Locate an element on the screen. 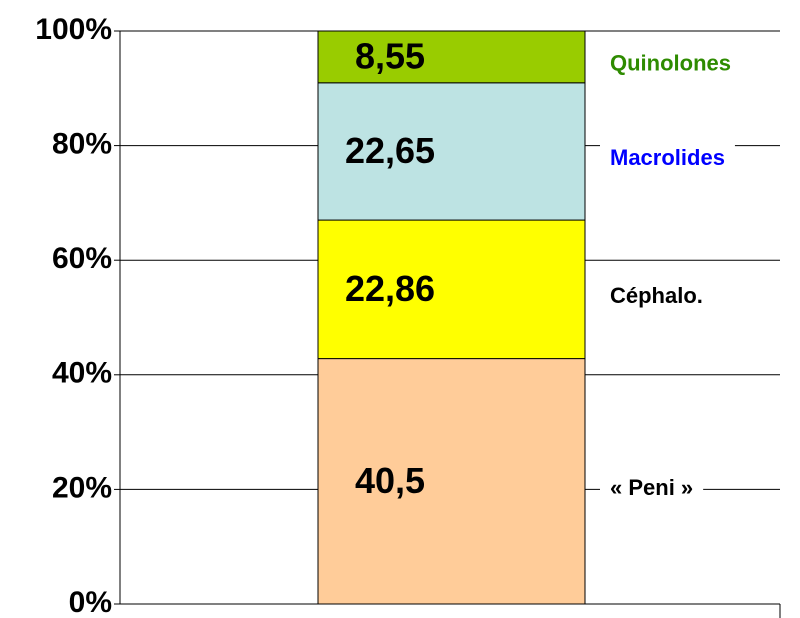 This screenshot has height=618, width=800. y-tick-label: 100% is located at coordinates (73, 29).